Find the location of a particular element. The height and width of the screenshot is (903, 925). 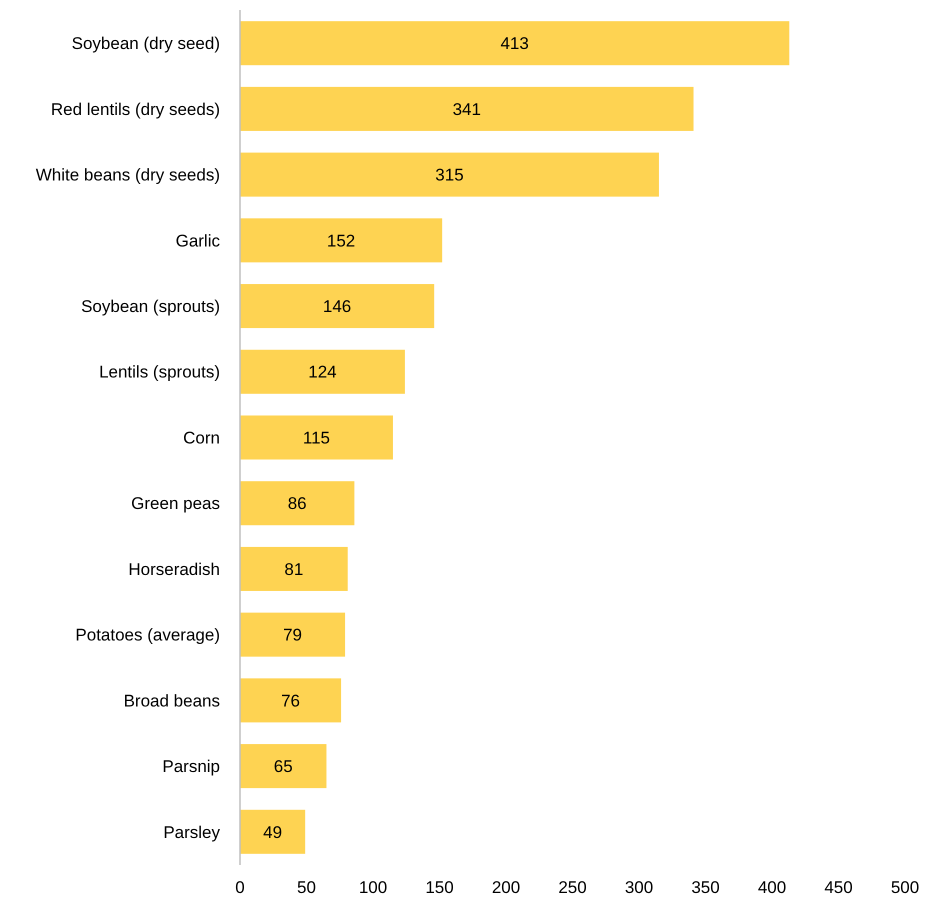

data-label: 86 is located at coordinates (297, 504).